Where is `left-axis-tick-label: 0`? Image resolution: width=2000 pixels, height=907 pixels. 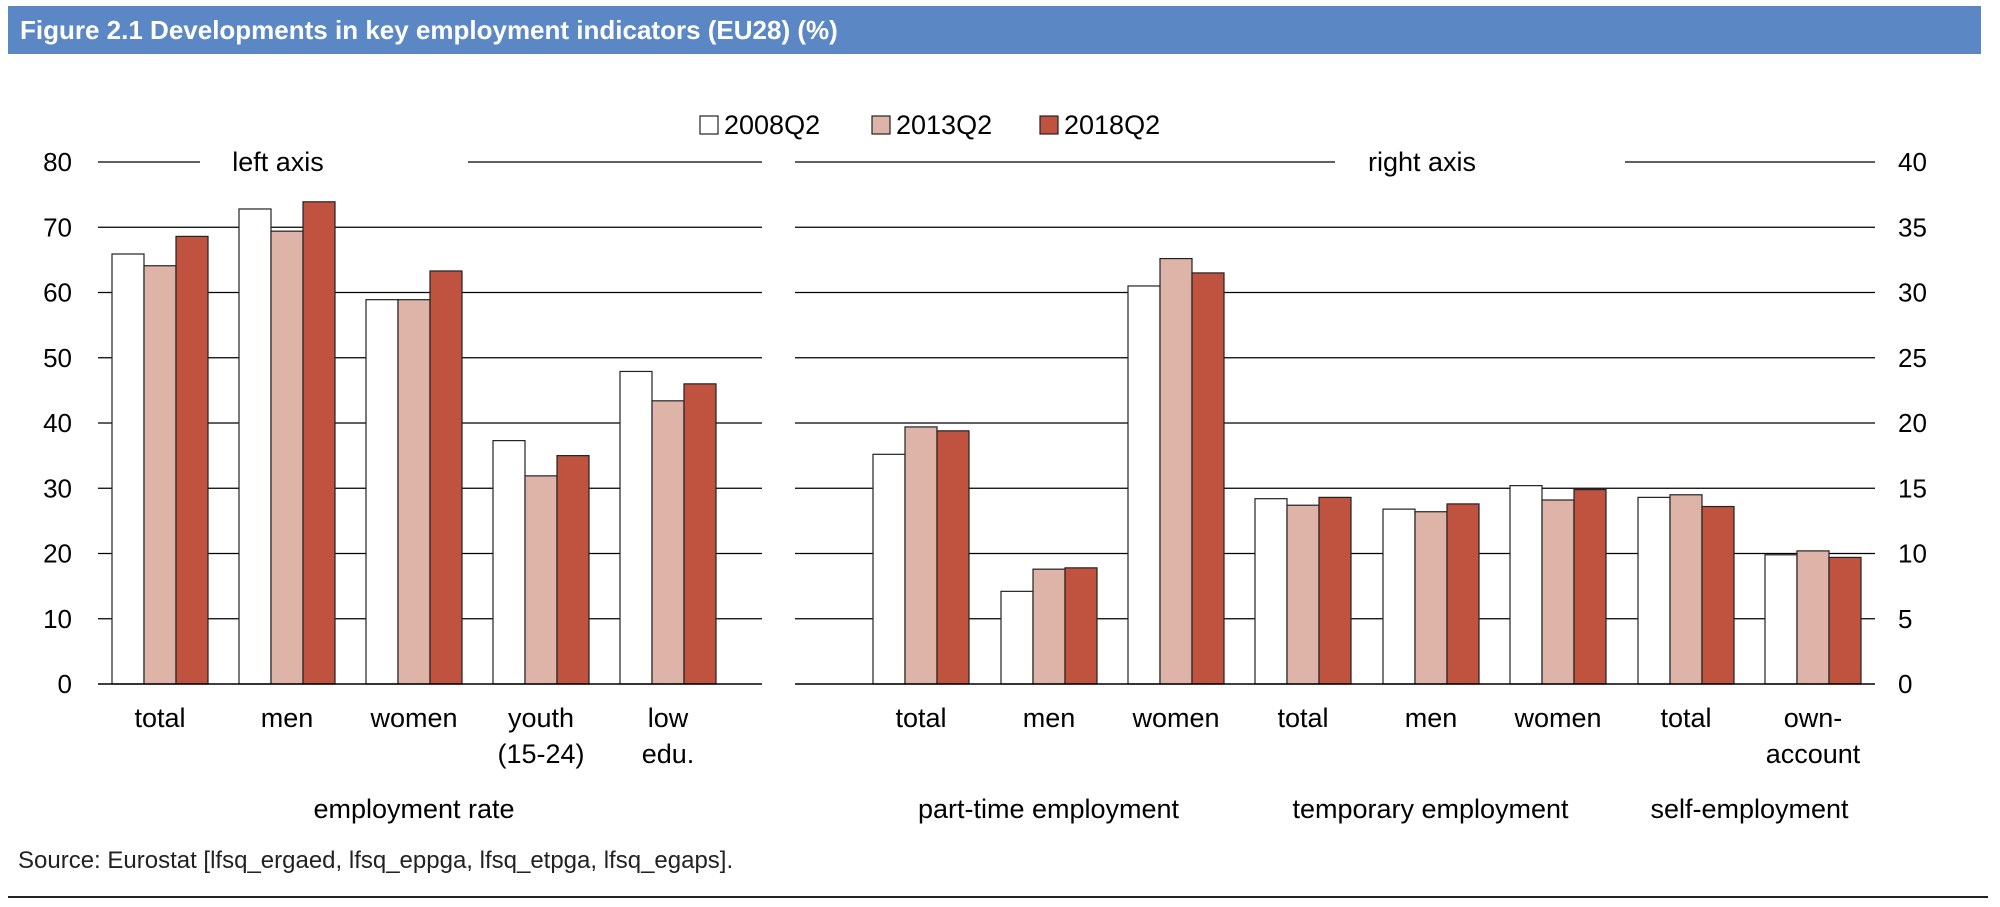 left-axis-tick-label: 0 is located at coordinates (65, 684).